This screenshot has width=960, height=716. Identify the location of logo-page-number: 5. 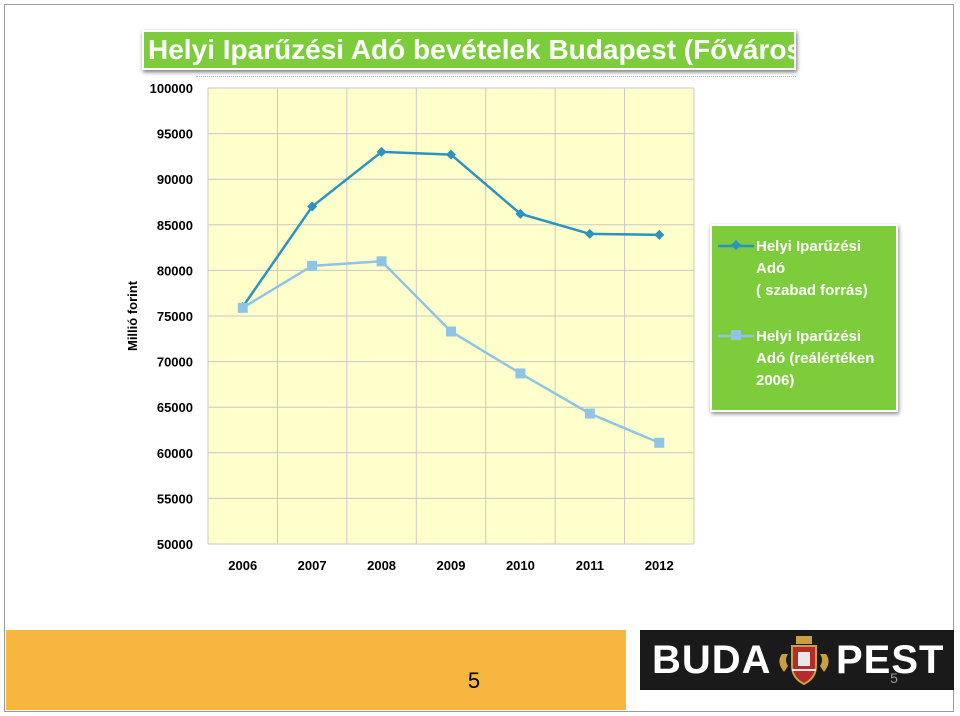
(894, 678).